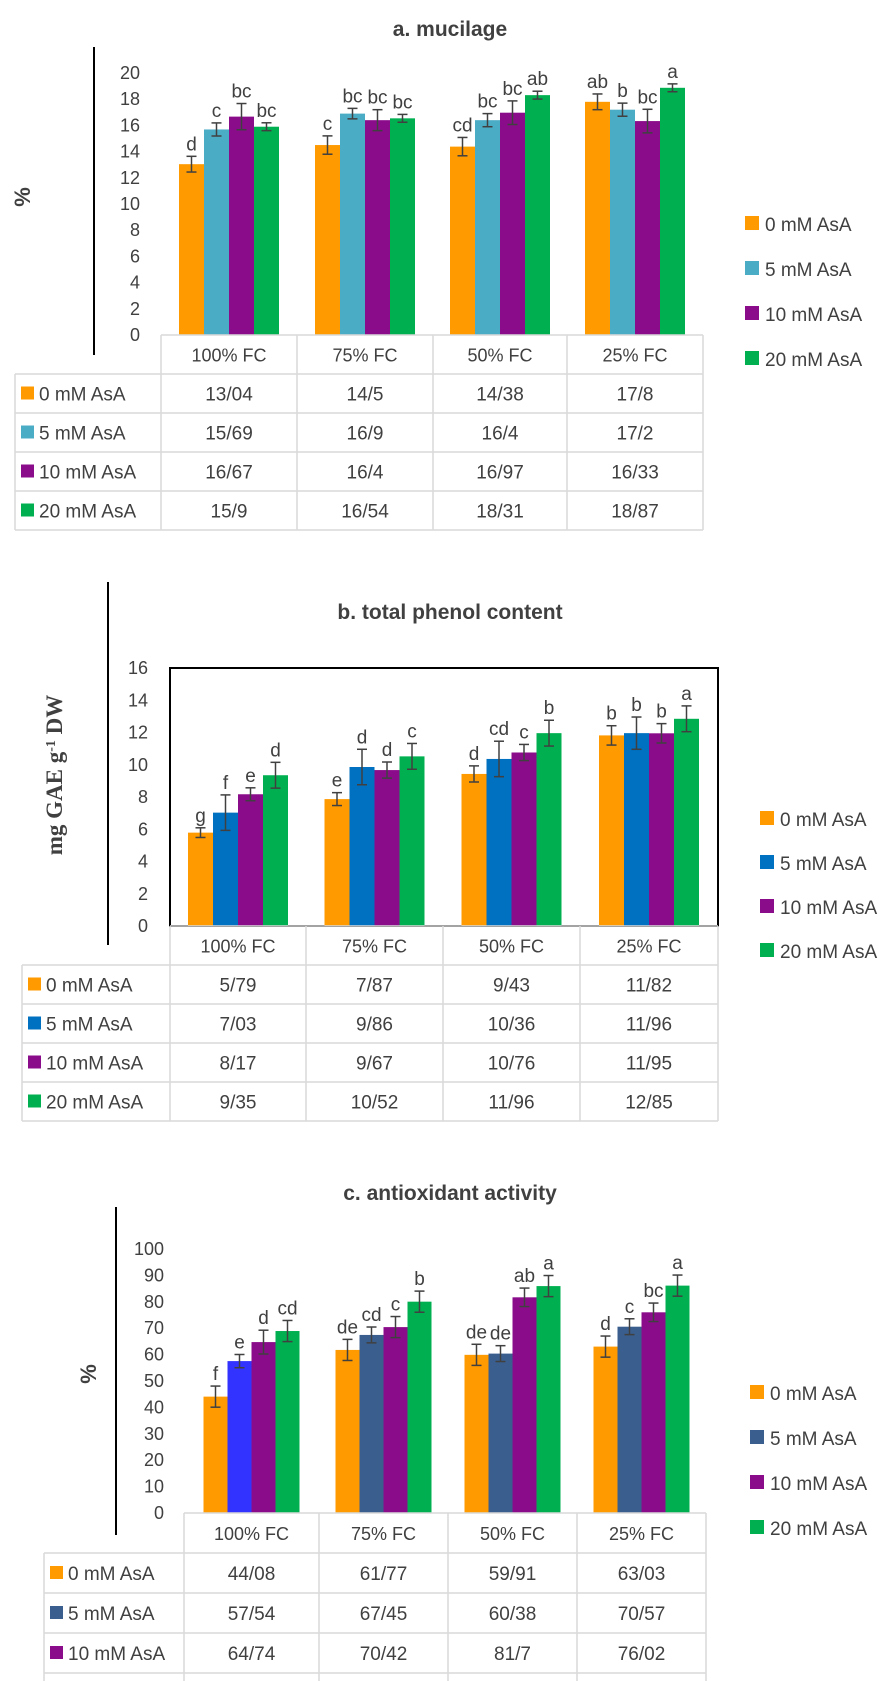  I want to click on table-cell: 59/91, so click(513, 1574).